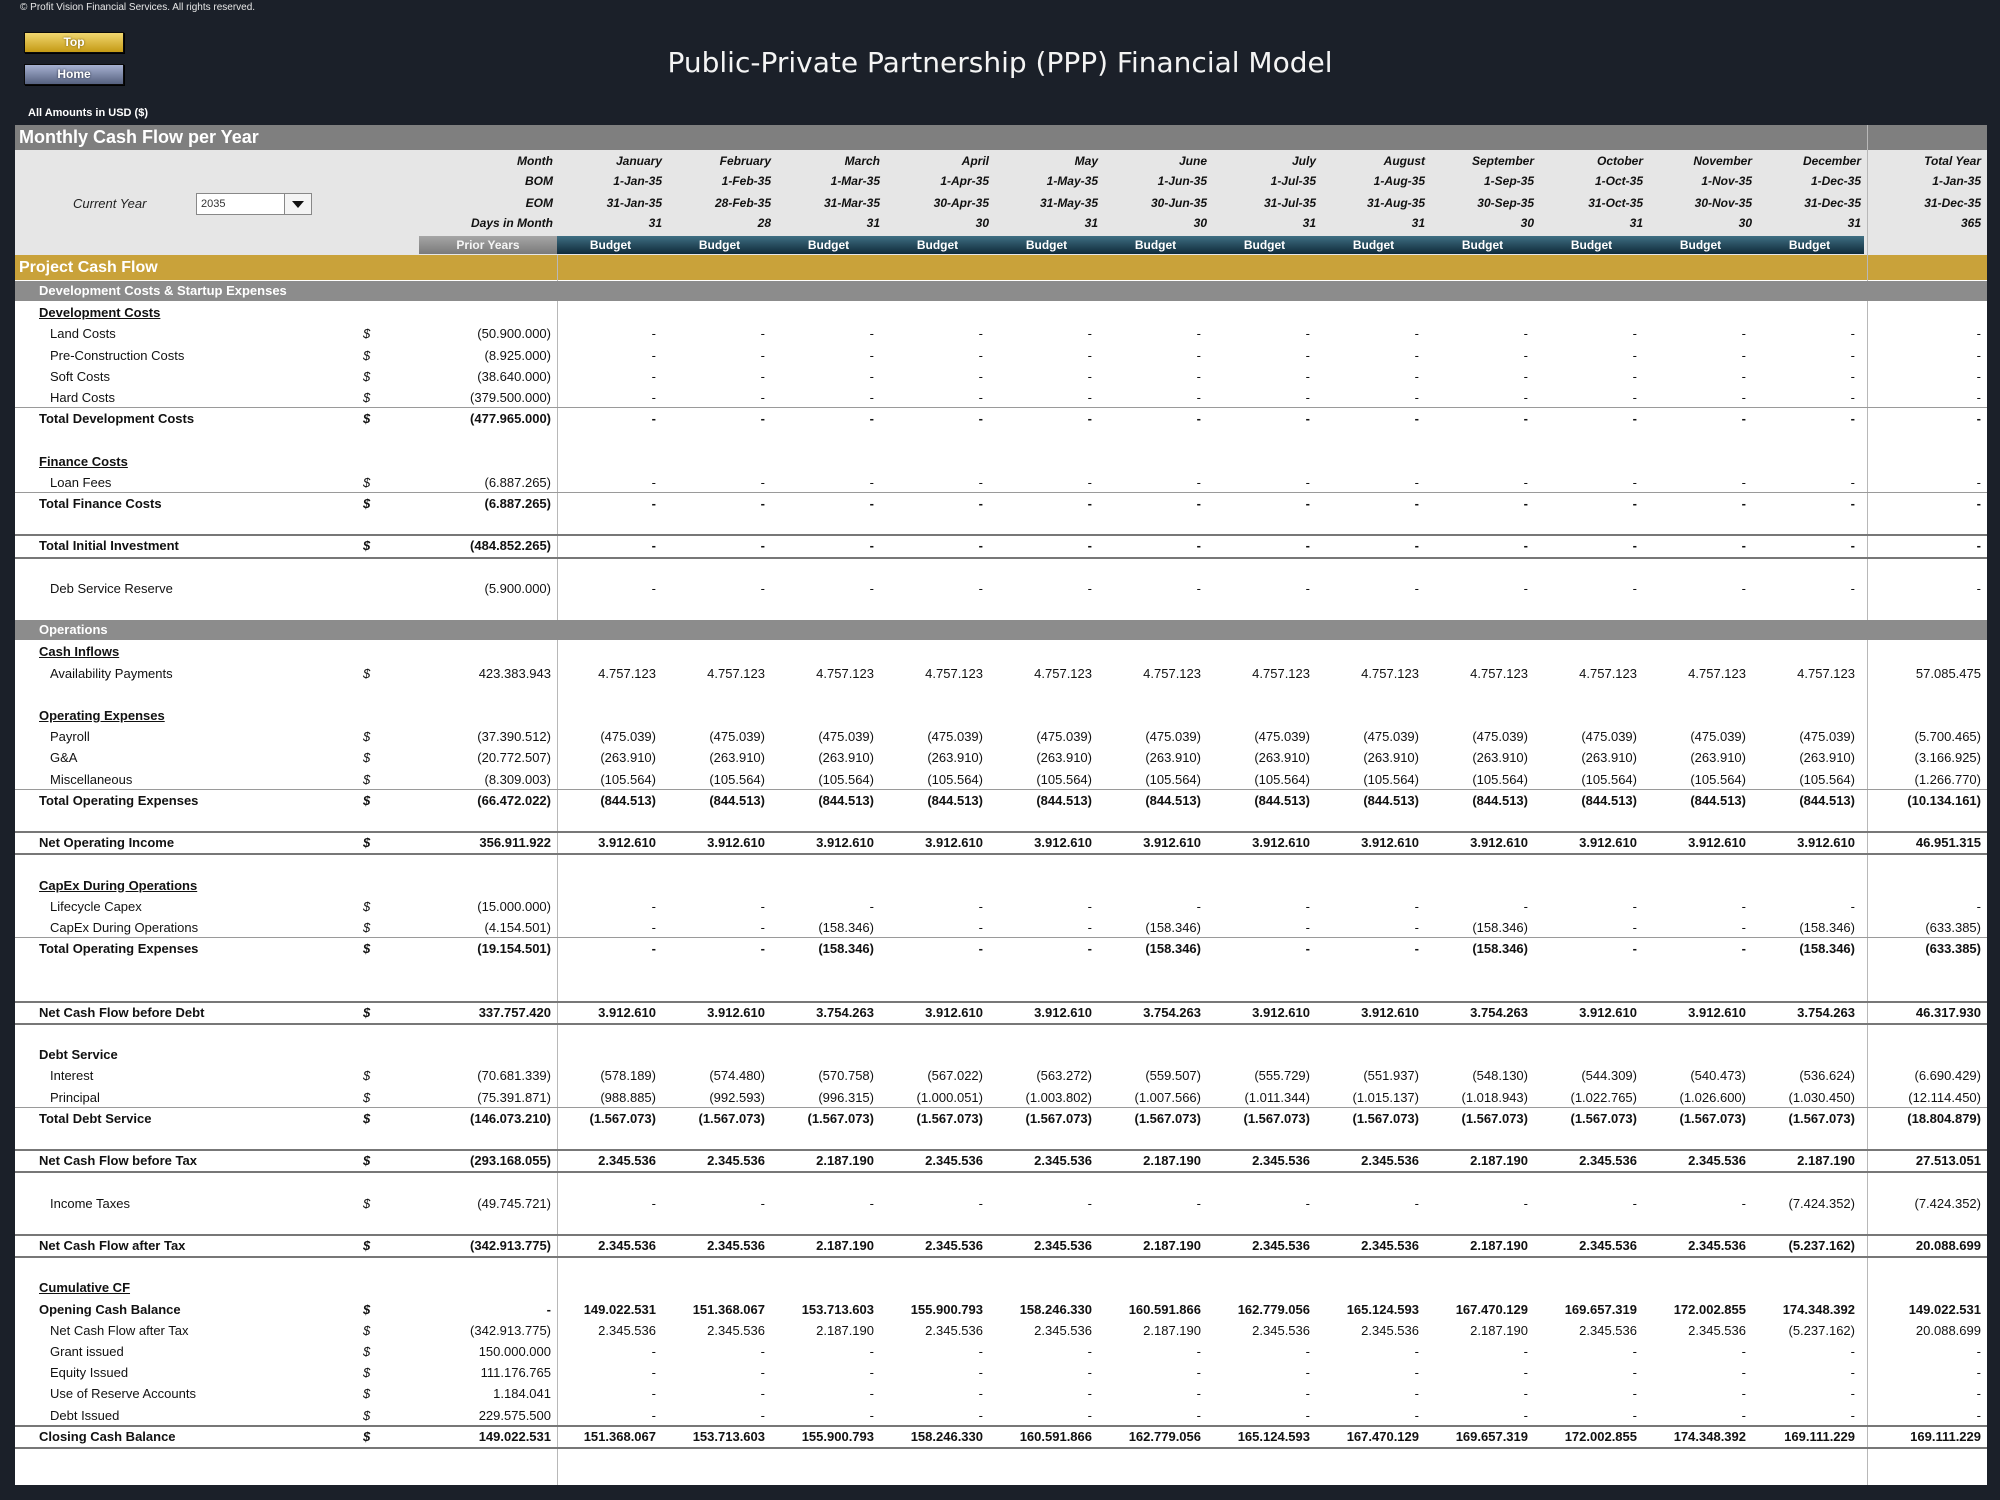 Image resolution: width=2000 pixels, height=1500 pixels. Describe the element at coordinates (955, 1076) in the screenshot. I see `month-value: (567.022)` at that location.